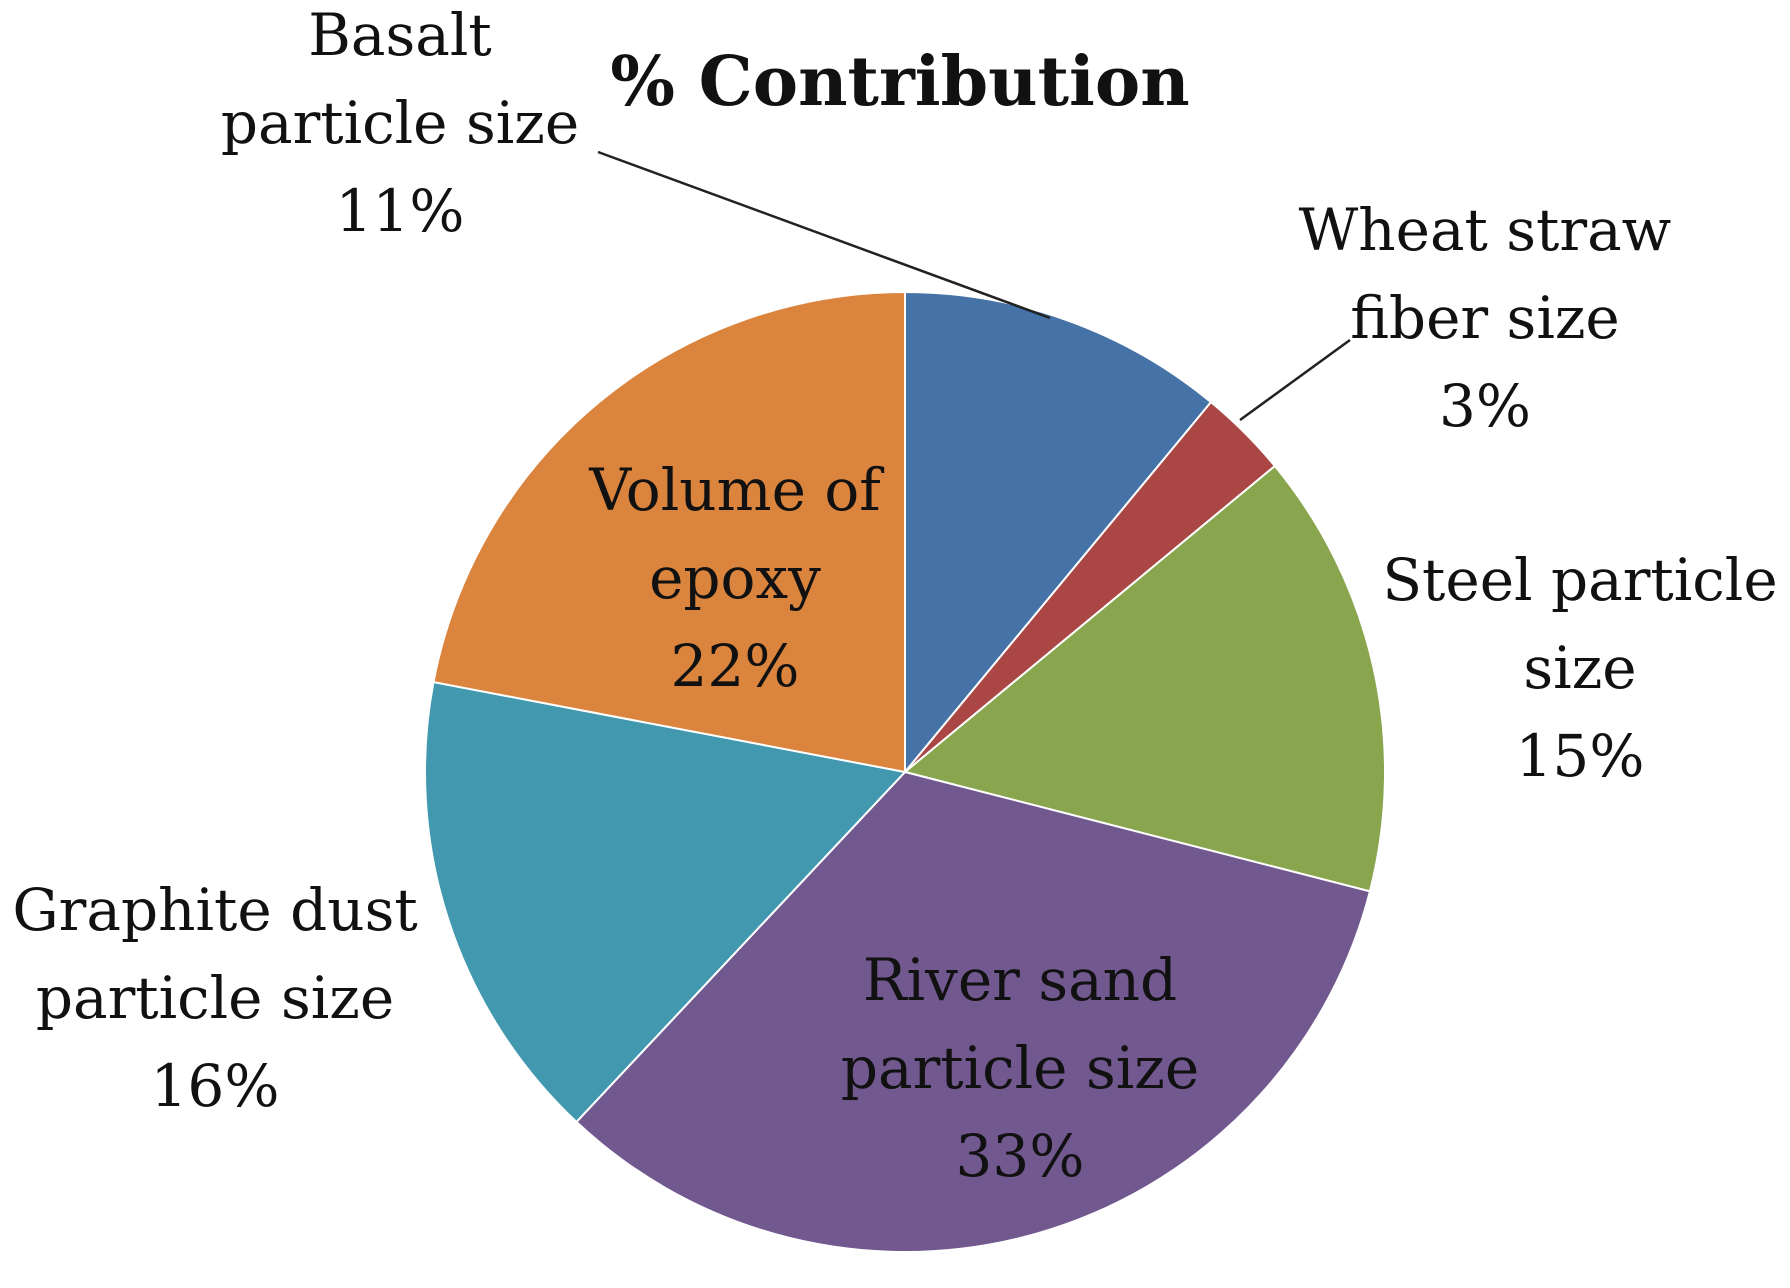 The image size is (1790, 1288). Describe the element at coordinates (1580, 756) in the screenshot. I see `slice-percent-label: 15%` at that location.